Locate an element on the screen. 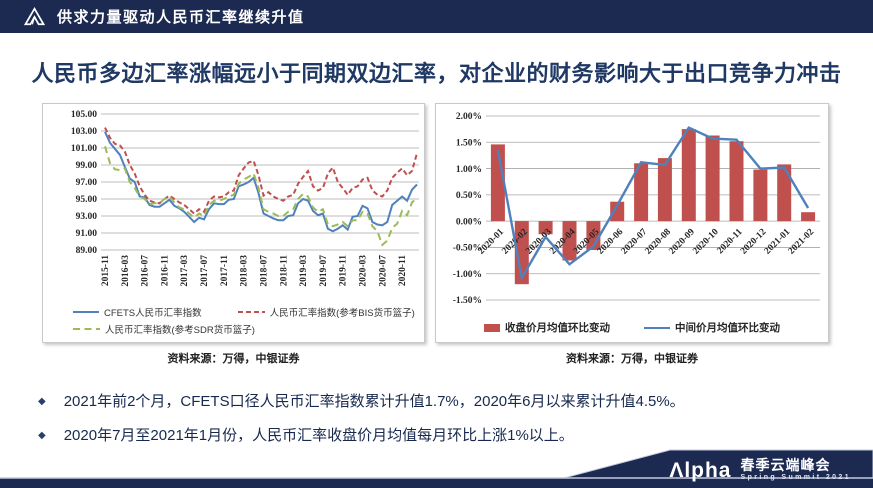  legend-swatch-longdash is located at coordinates (86, 329).